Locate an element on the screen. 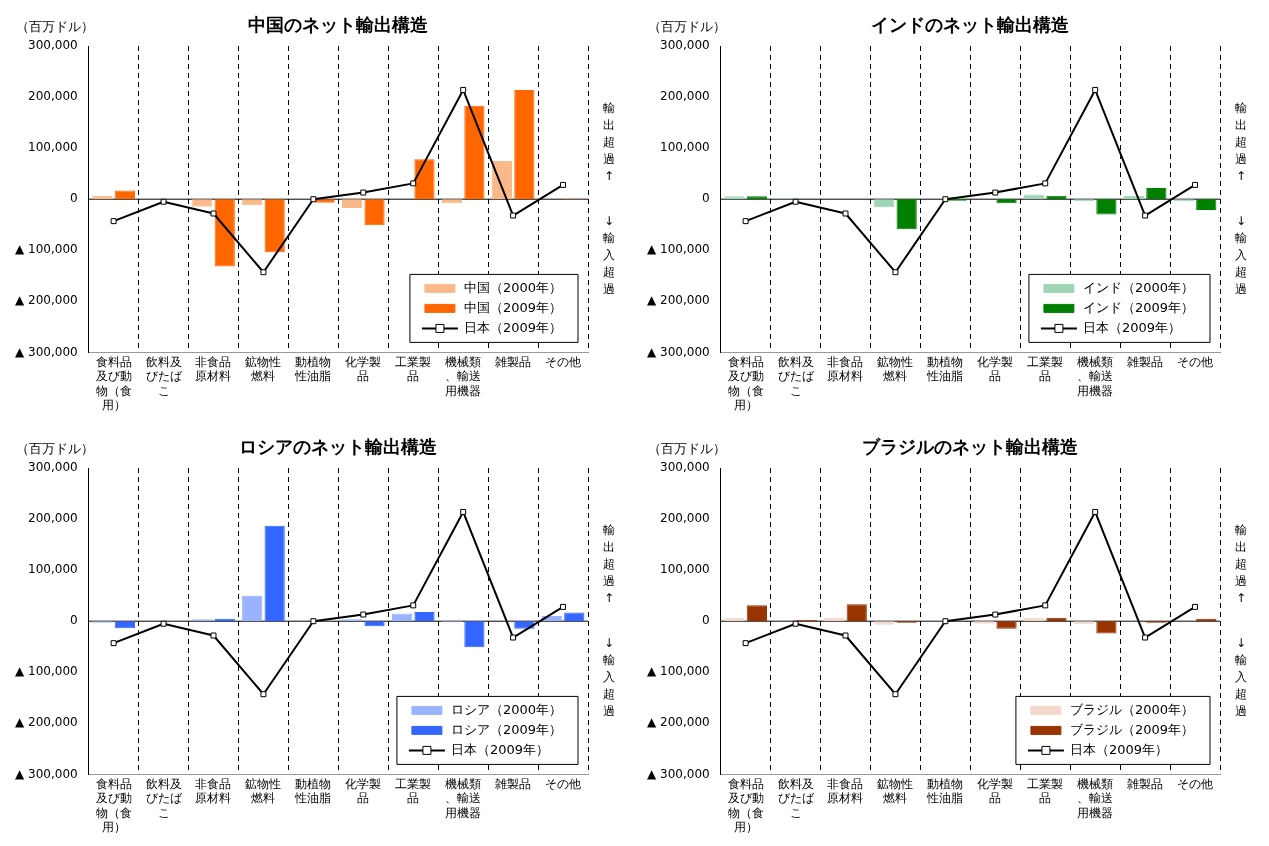 Image resolution: width=1269 pixels, height=846 pixels. legend-label: ロシア（2009年） is located at coordinates (506, 729).